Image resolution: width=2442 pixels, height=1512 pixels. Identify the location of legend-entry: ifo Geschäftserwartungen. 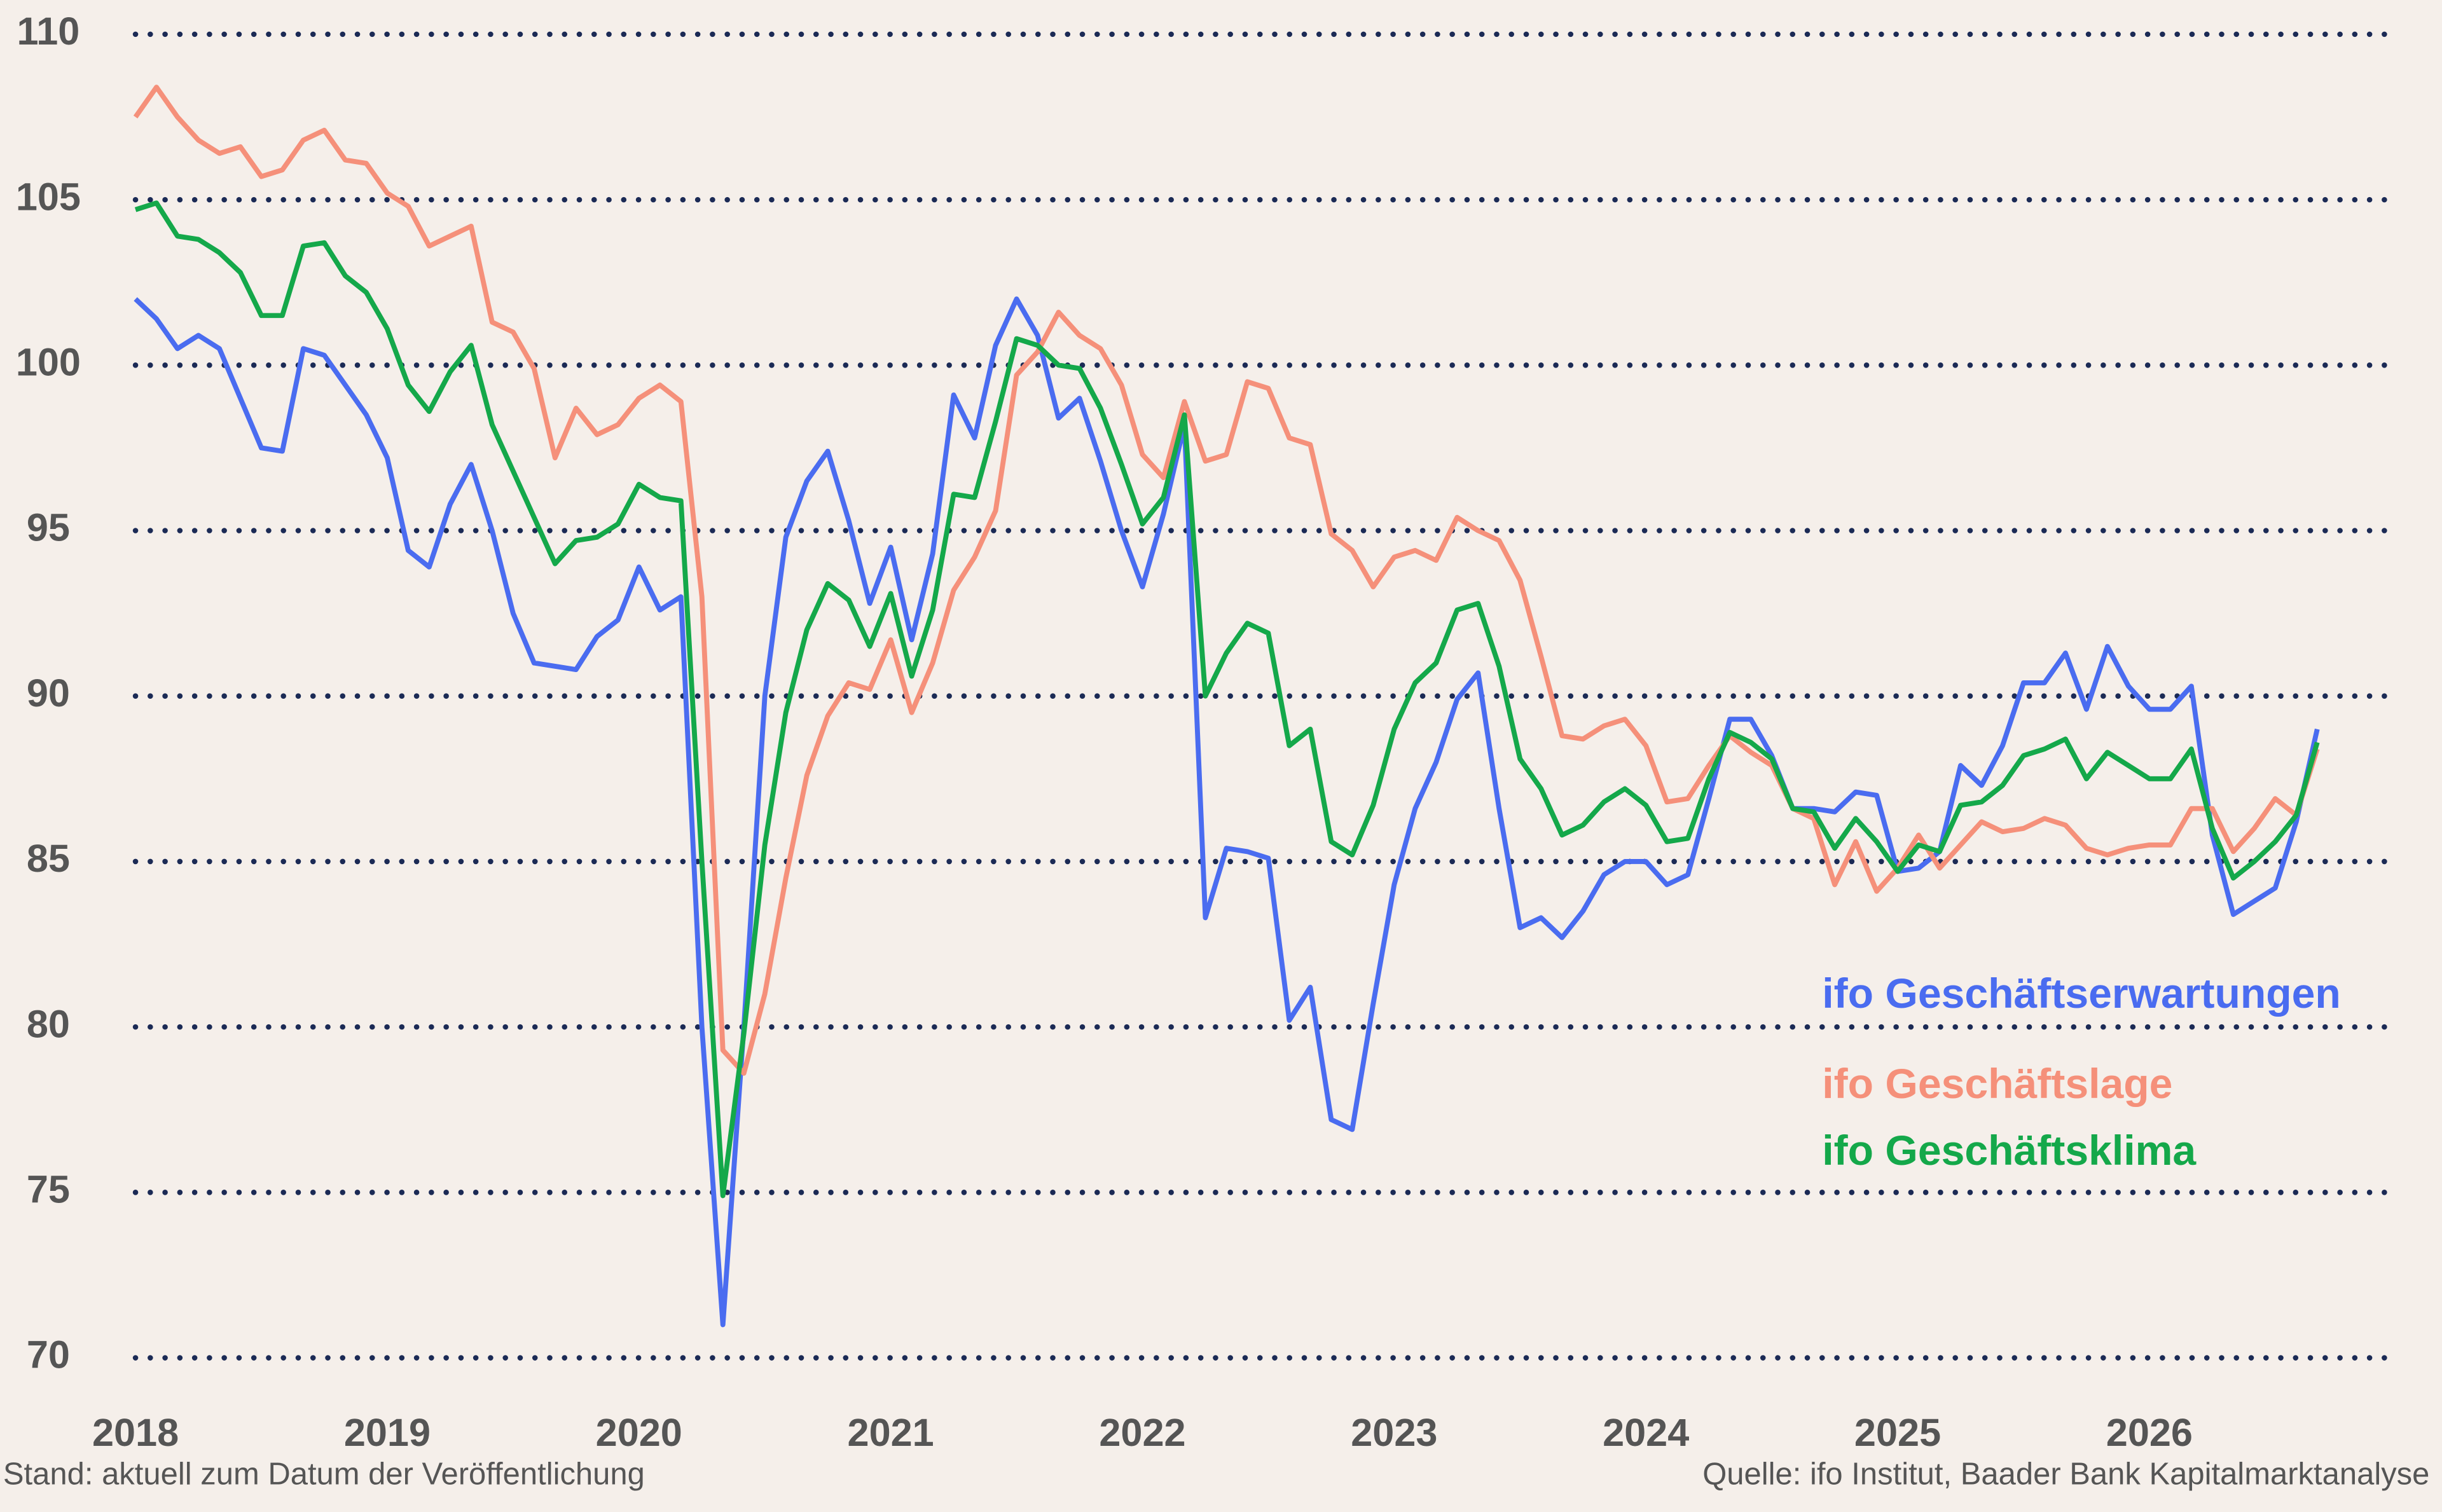
(2081, 993).